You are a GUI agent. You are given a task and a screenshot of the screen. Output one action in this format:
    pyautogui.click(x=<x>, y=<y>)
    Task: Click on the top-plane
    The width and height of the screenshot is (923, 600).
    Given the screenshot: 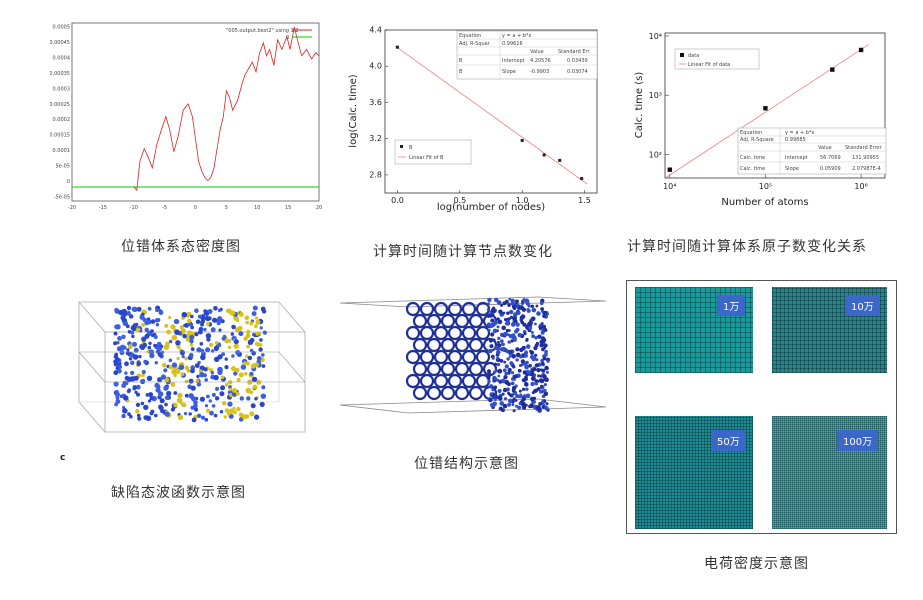 What is the action you would take?
    pyautogui.click(x=473, y=302)
    